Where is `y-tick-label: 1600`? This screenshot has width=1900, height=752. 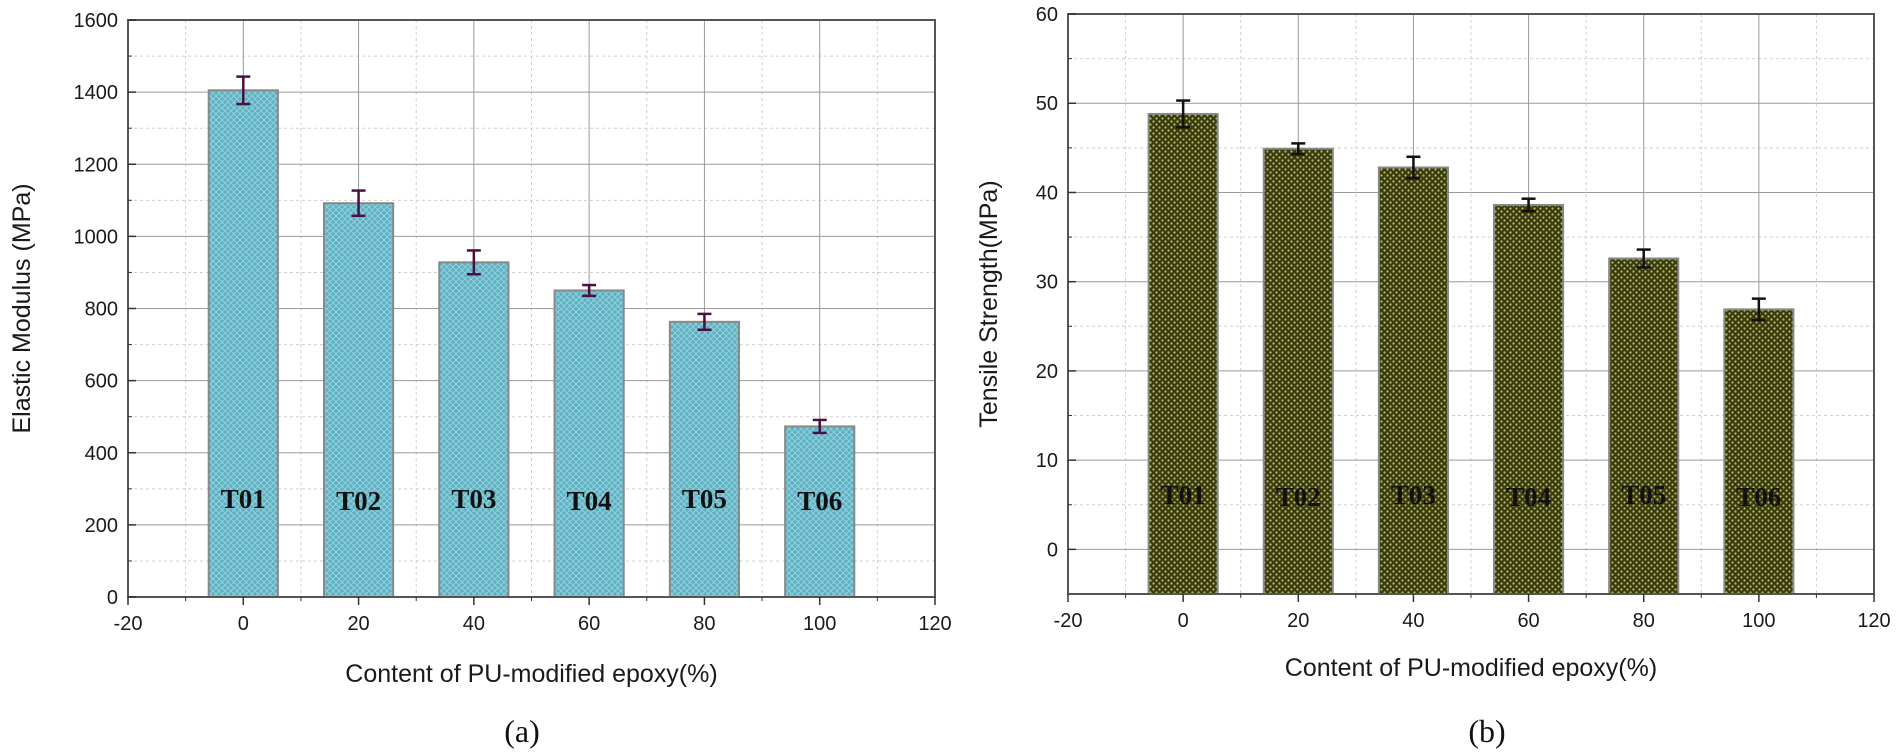 y-tick-label: 1600 is located at coordinates (96, 21).